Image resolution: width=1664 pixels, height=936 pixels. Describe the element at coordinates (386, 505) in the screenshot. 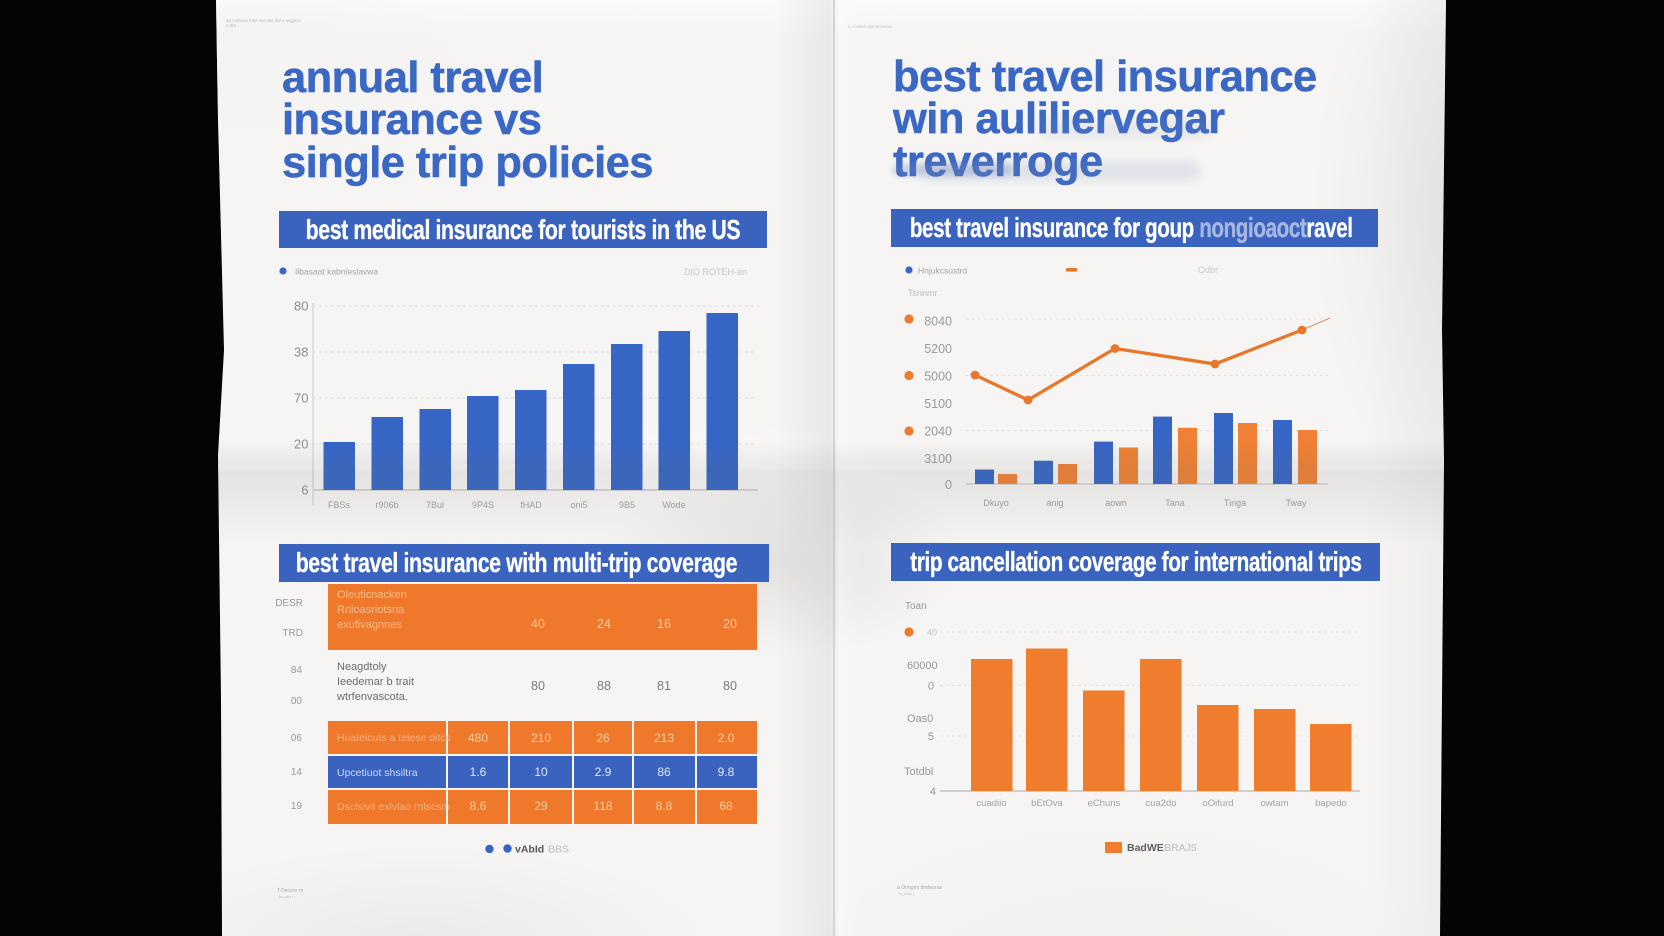

I see `svg-text: r906b` at that location.